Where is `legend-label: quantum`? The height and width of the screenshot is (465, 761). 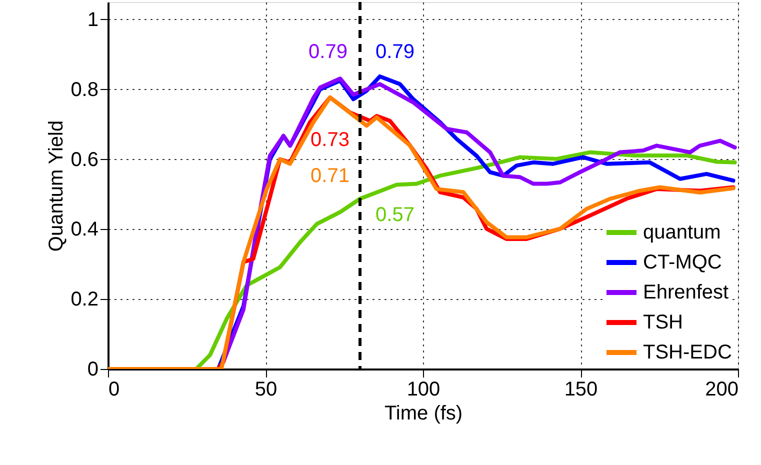
legend-label: quantum is located at coordinates (682, 233).